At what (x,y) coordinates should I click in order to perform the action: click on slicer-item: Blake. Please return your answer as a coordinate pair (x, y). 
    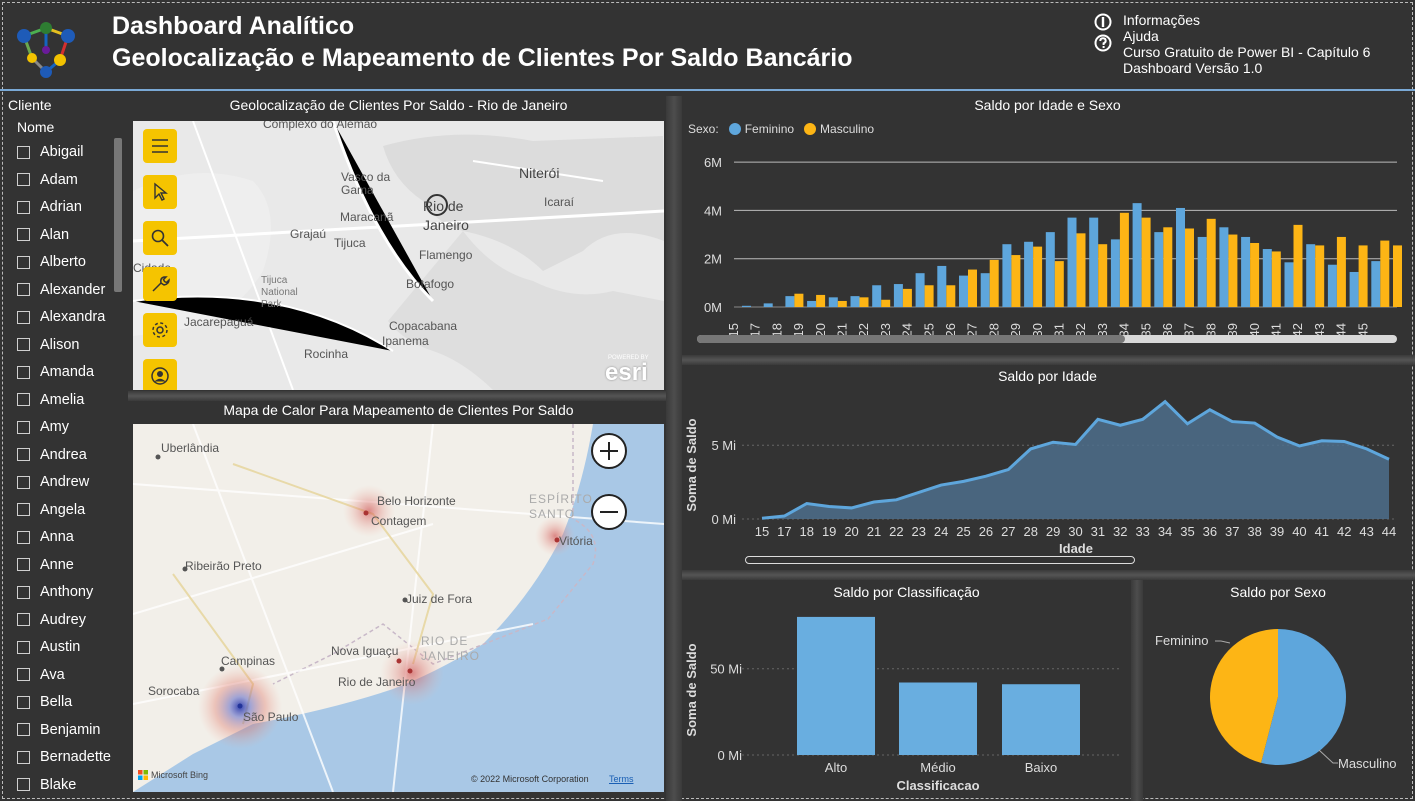
    Looking at the image, I should click on (46, 785).